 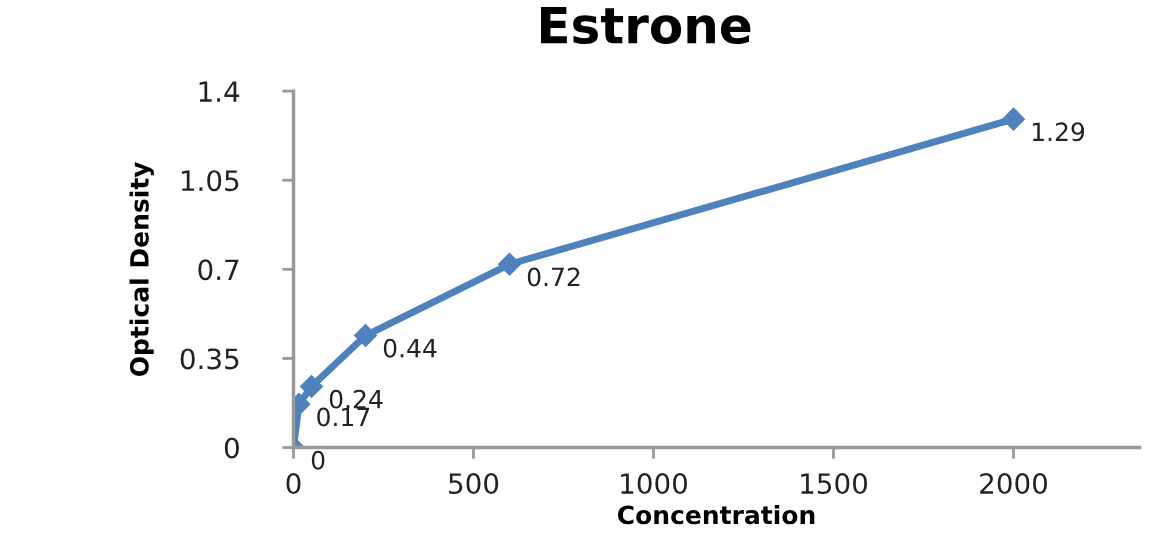 I want to click on chart-title: Estrone, so click(x=645, y=25).